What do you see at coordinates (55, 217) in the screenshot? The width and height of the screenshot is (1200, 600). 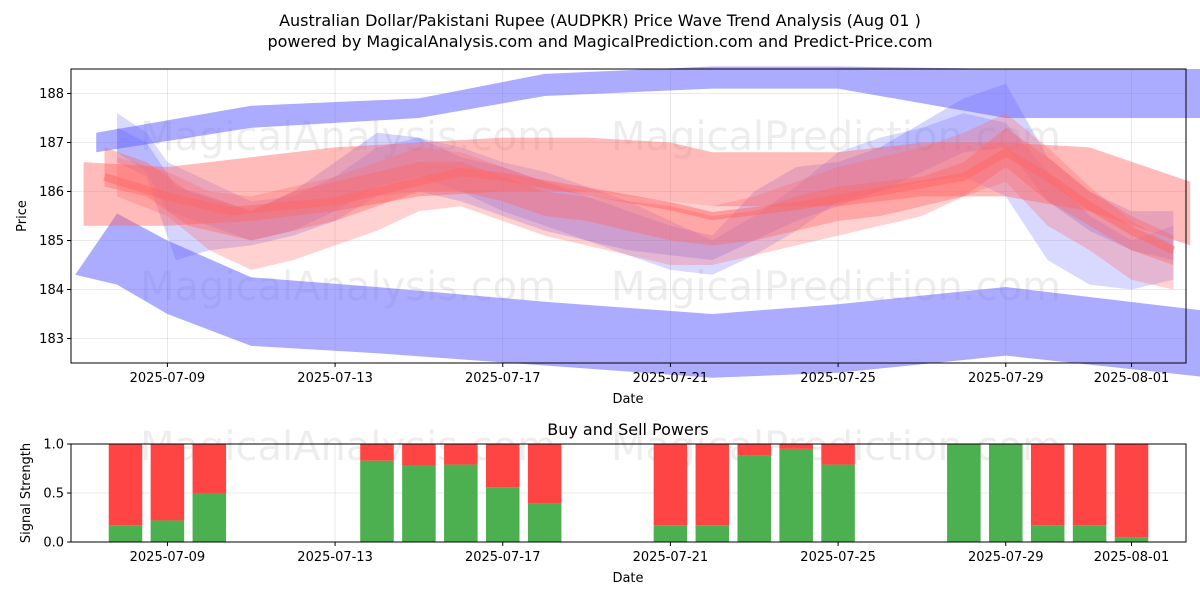 I see `price-y-axis: 183 184 185 186 187 188` at bounding box center [55, 217].